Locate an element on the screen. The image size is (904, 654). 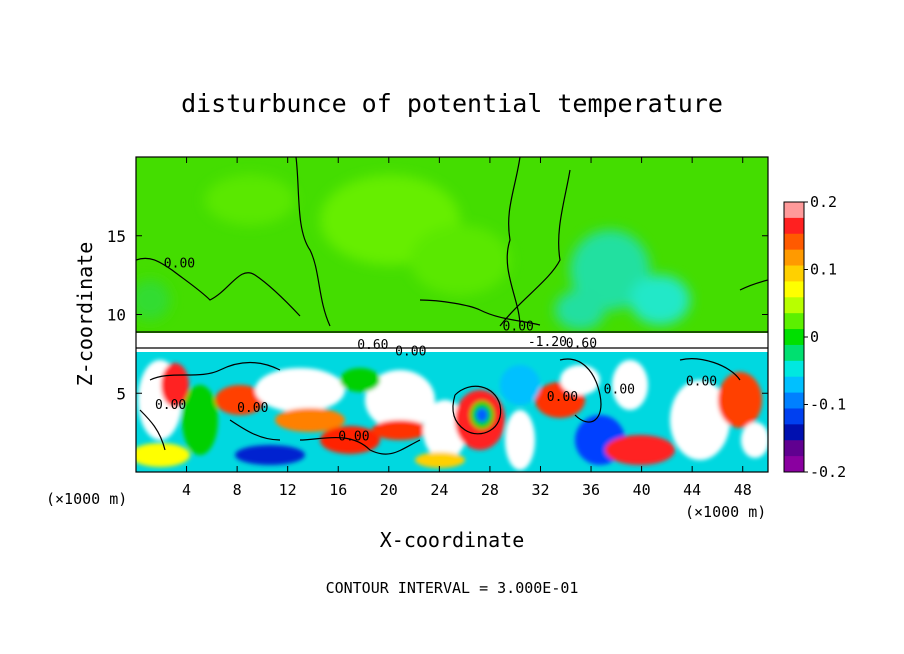
colorbar-tick-label: -0.2 is located at coordinates (828, 472).